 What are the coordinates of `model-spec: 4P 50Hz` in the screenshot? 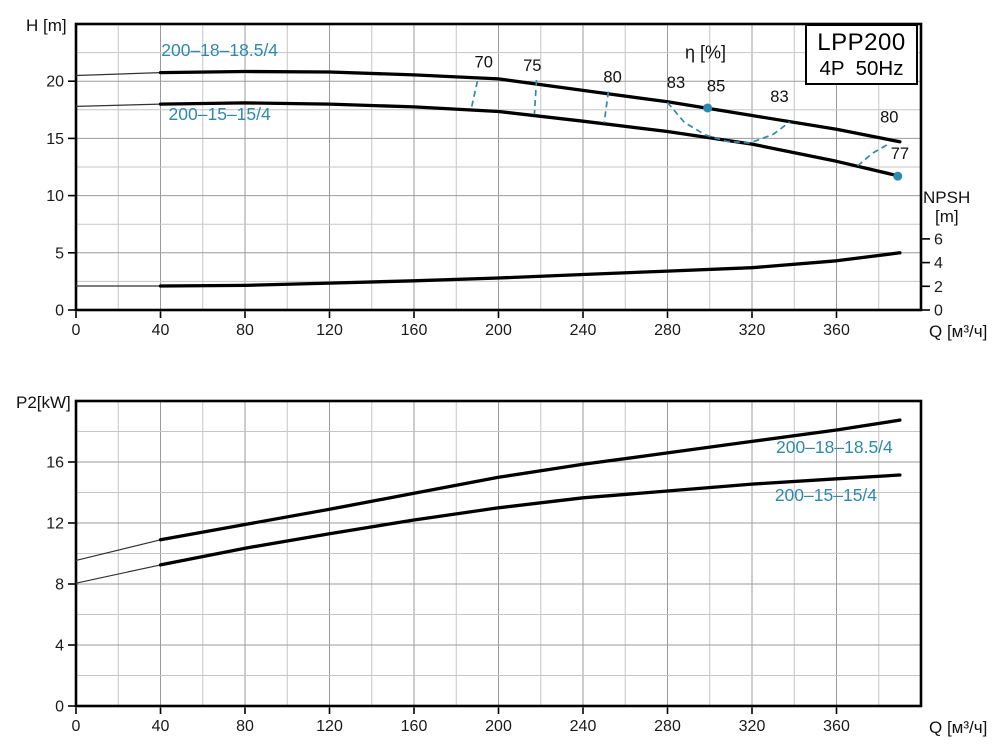 It's located at (861, 68).